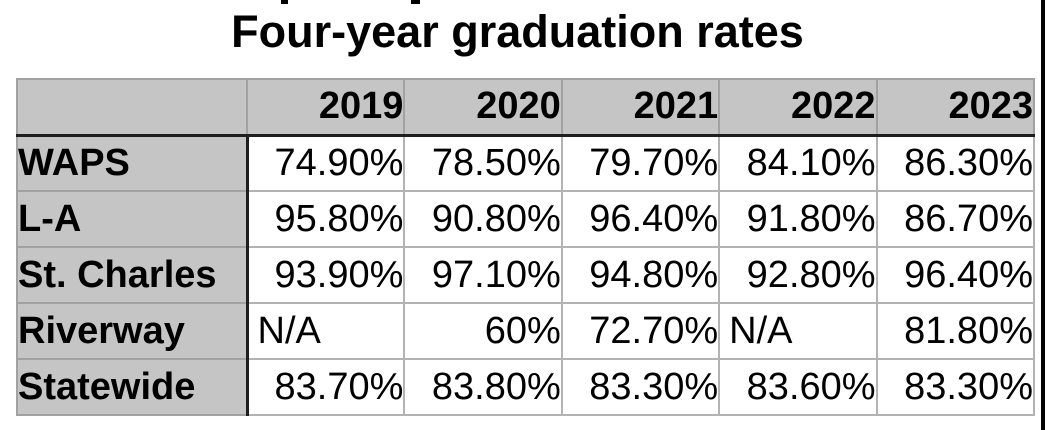  I want to click on table-row: Riverway N/A 60% 72.70% N/A 81.80%, so click(526, 331).